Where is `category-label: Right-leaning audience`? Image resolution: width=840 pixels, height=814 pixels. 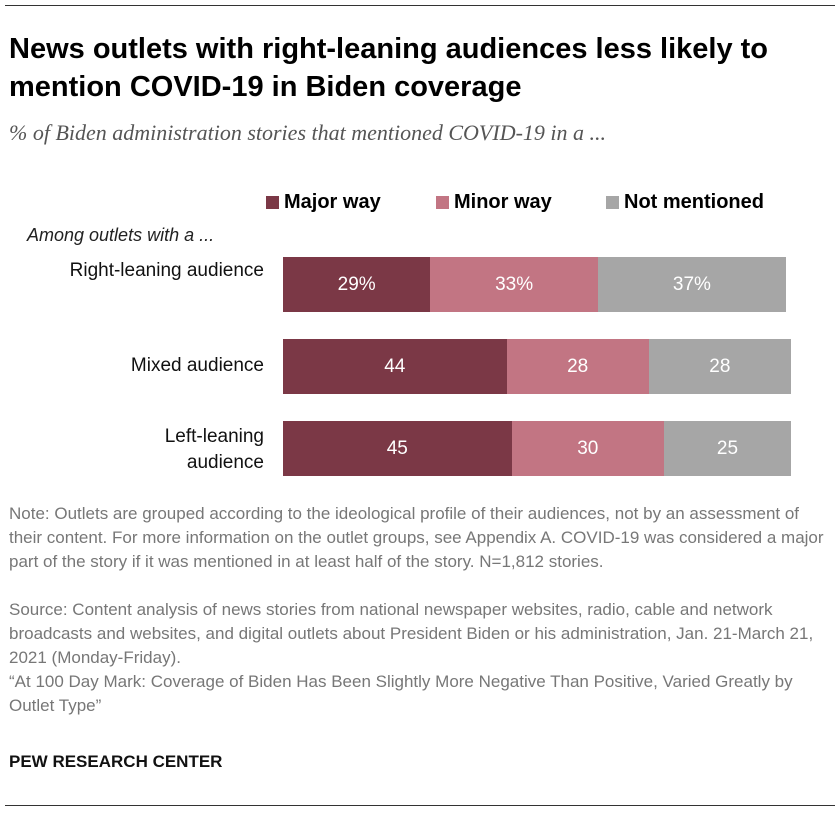
category-label: Right-leaning audience is located at coordinates (166, 270).